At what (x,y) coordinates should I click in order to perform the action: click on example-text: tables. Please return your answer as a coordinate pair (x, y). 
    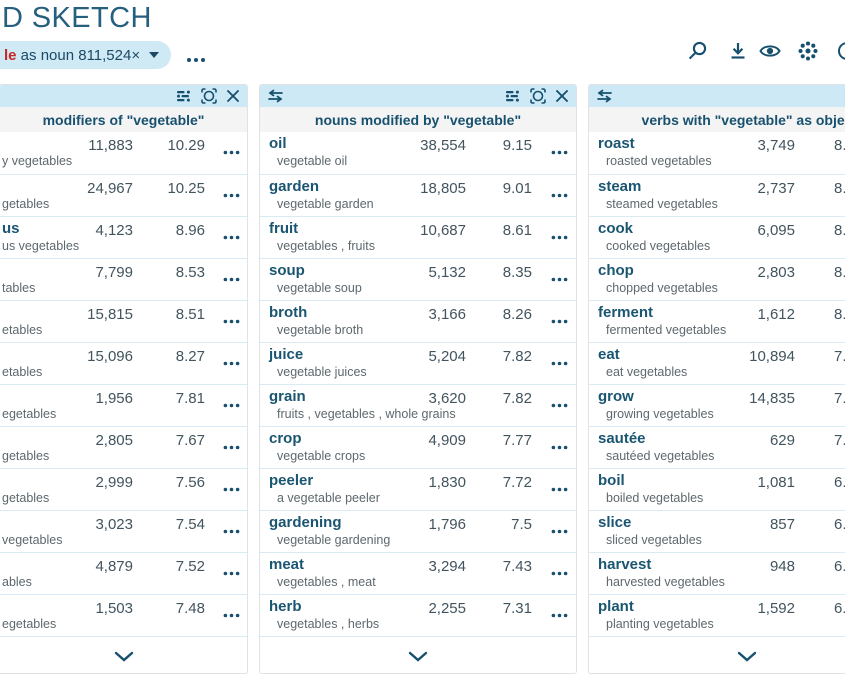
    Looking at the image, I should click on (19, 288).